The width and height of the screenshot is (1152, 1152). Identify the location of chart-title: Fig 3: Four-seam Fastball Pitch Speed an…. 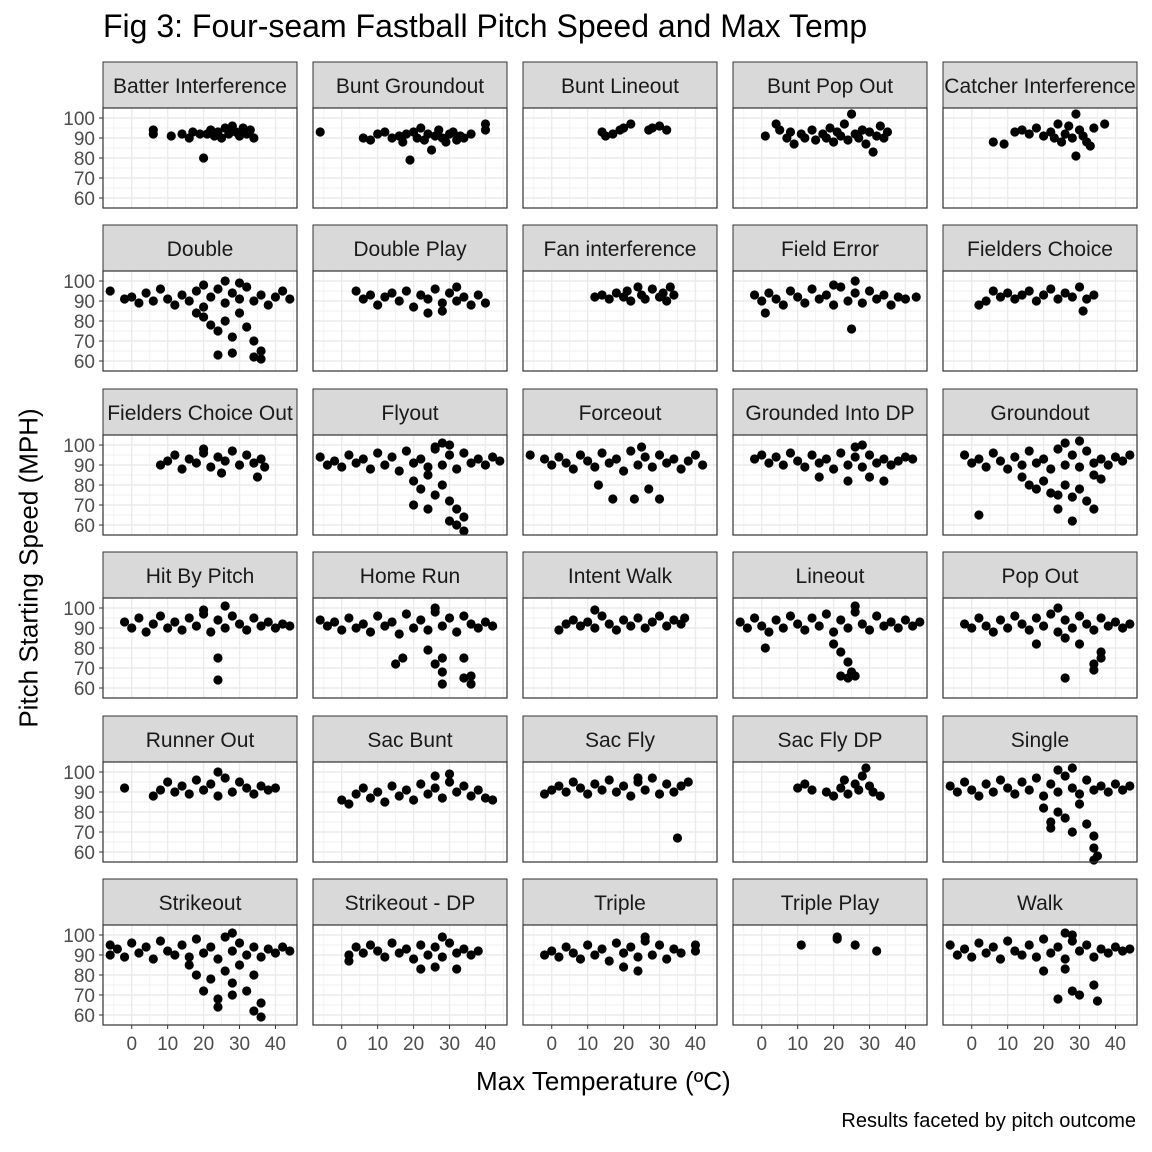
(485, 26).